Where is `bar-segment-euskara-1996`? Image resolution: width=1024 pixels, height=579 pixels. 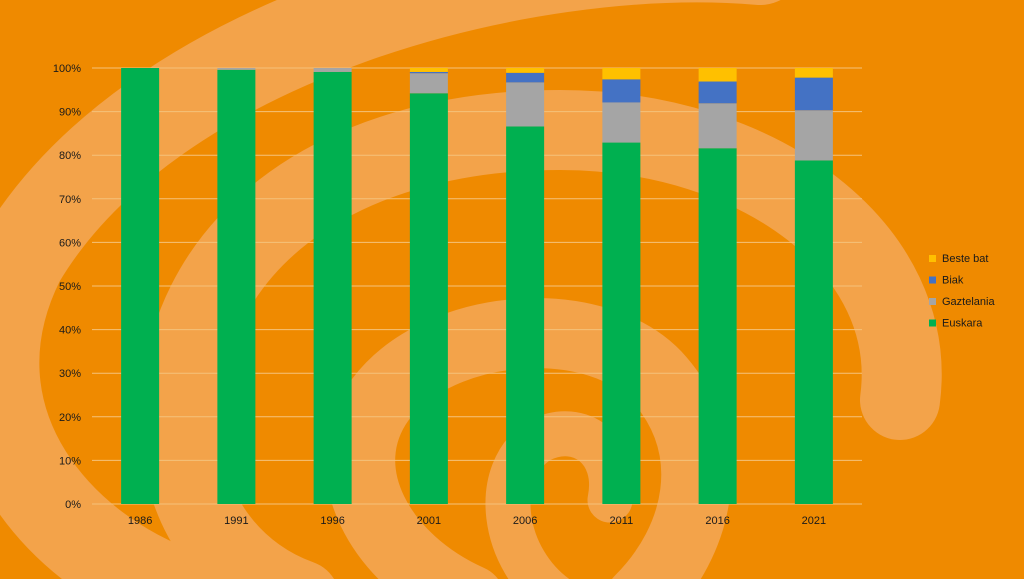 bar-segment-euskara-1996 is located at coordinates (332, 287).